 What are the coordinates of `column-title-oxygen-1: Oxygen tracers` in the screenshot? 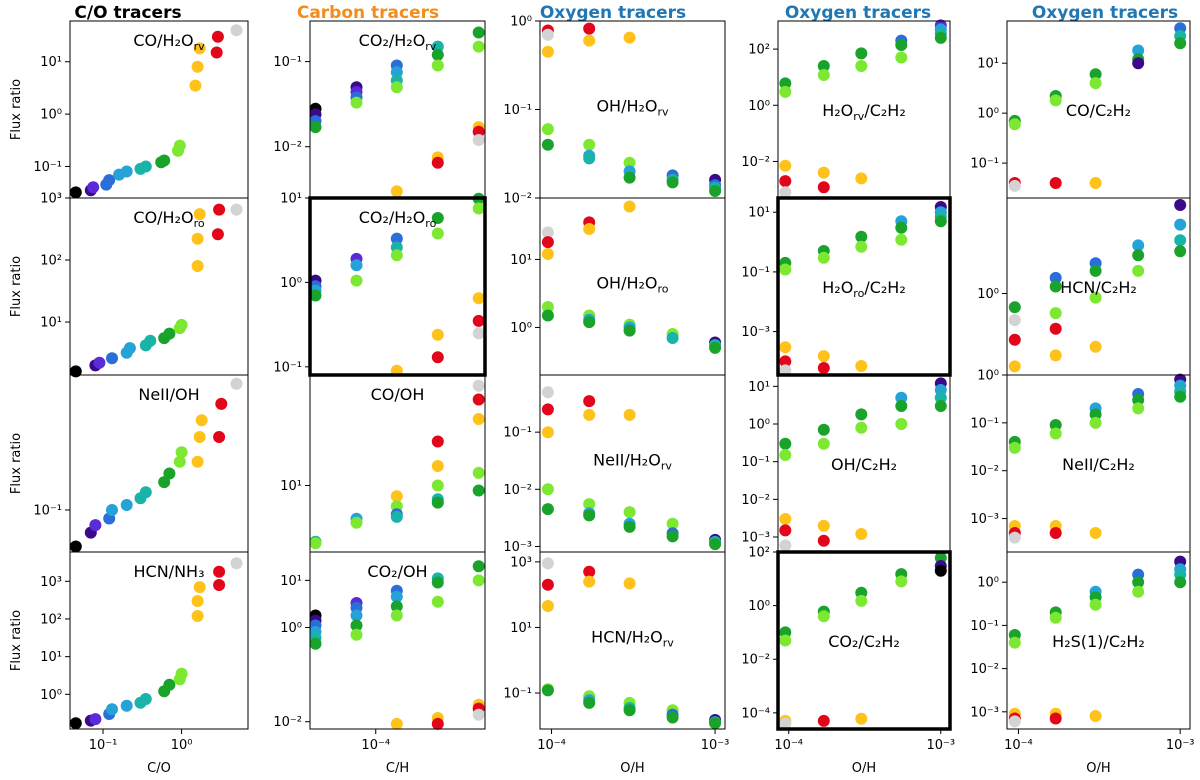 It's located at (613, 13).